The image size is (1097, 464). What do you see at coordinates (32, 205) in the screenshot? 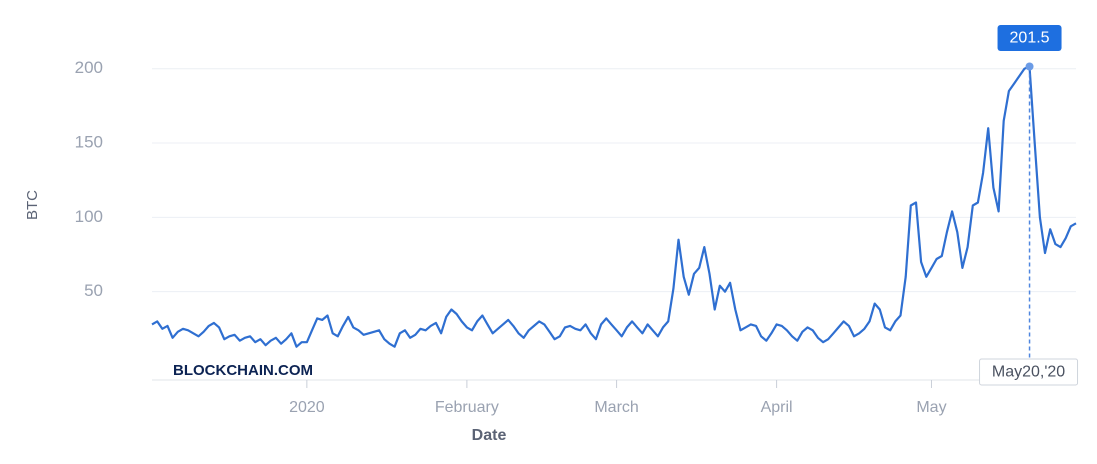
I see `y-axis-label: BTC` at bounding box center [32, 205].